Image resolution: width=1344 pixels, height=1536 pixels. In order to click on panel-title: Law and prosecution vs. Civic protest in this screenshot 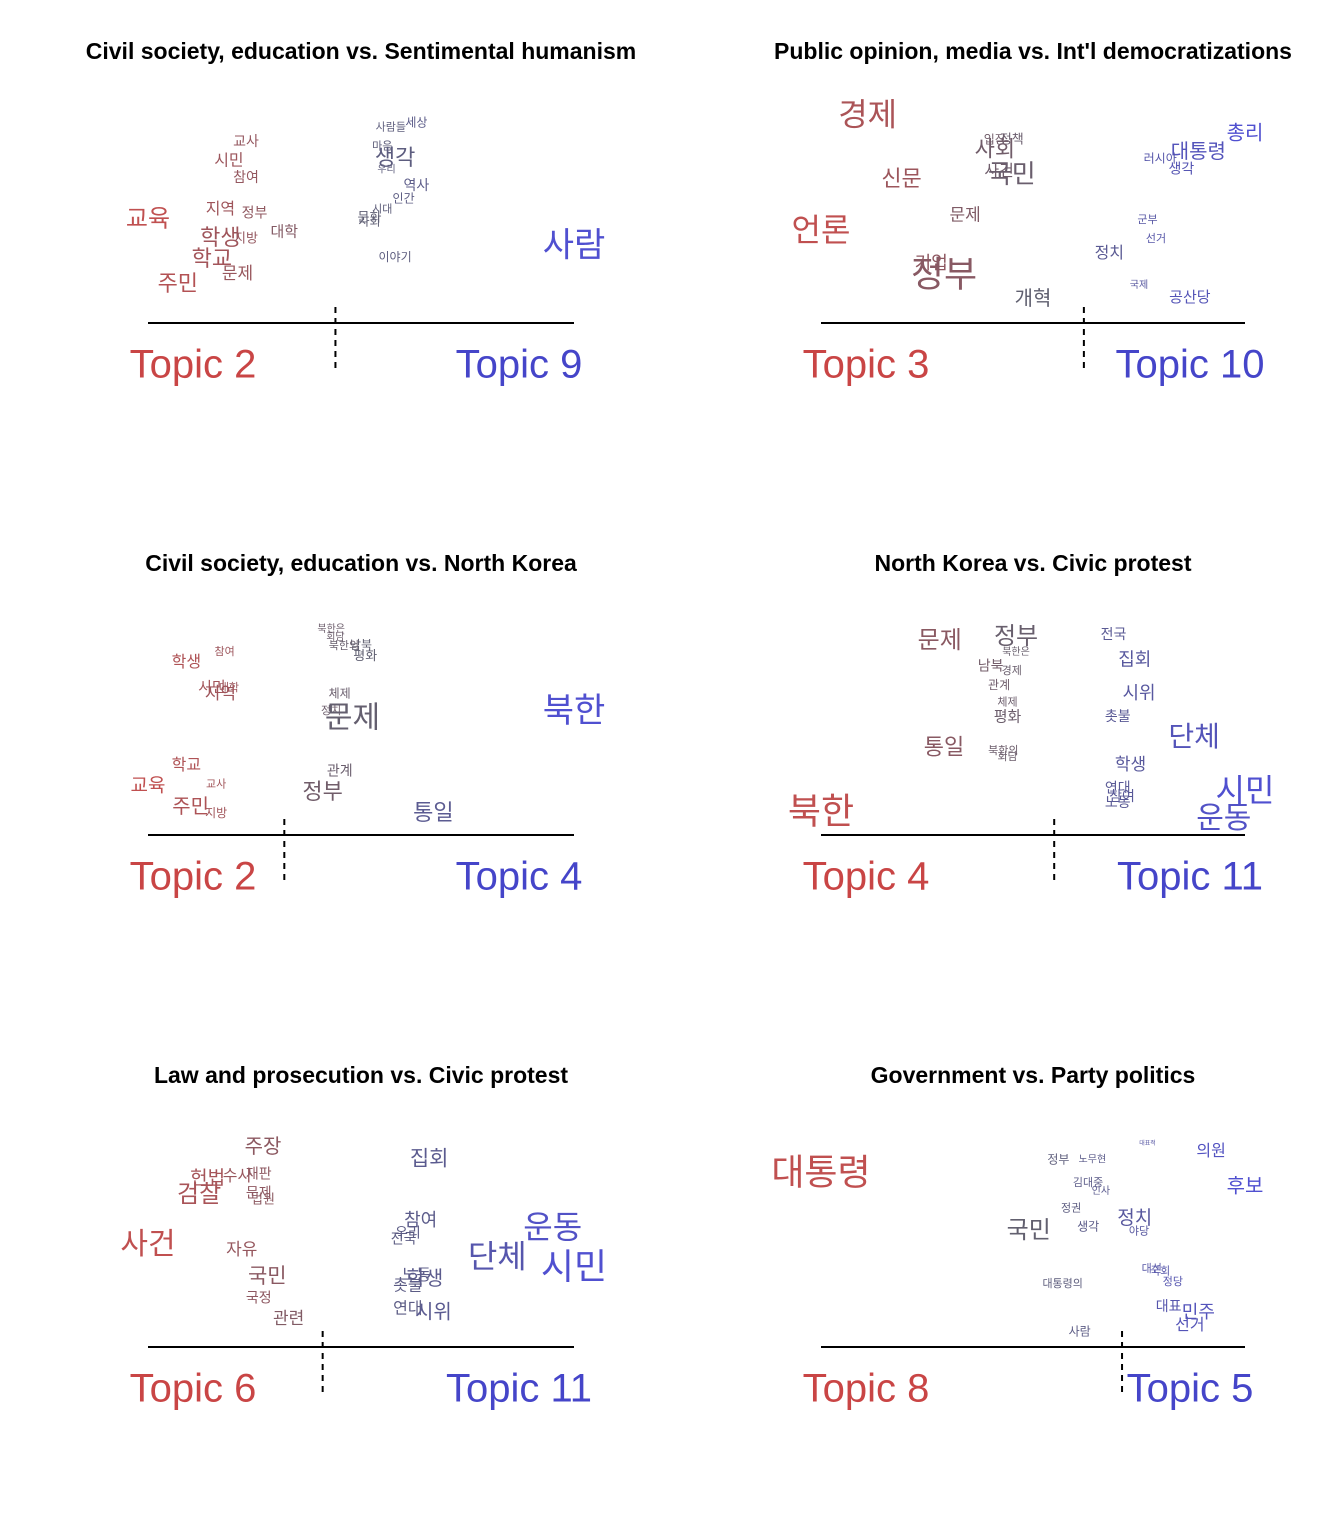, I will do `click(361, 1075)`.